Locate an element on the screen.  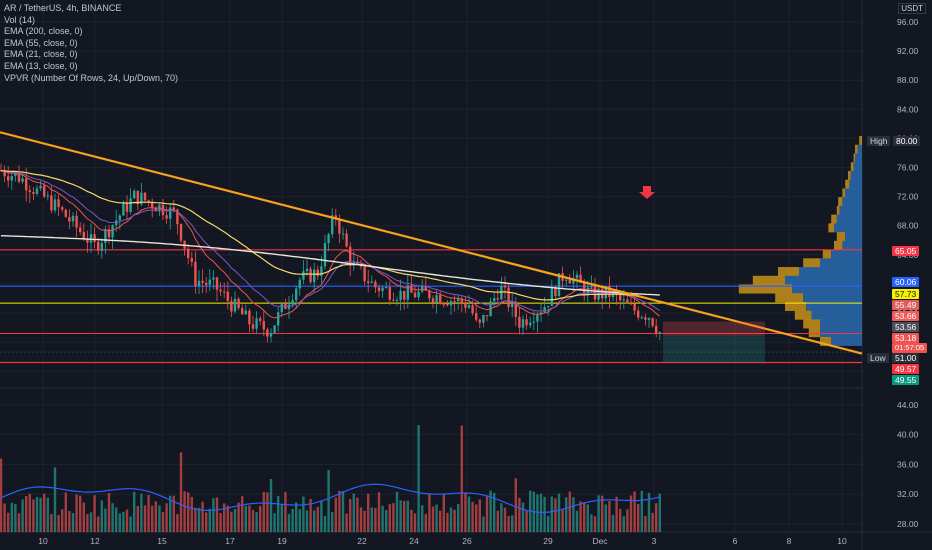
volume-profile is located at coordinates (800, 241).